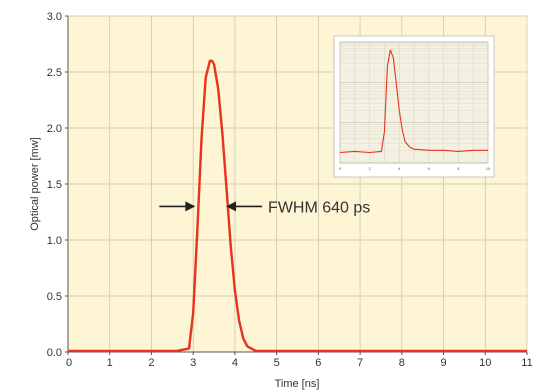 The height and width of the screenshot is (392, 539). What do you see at coordinates (458, 168) in the screenshot?
I see `inset-x-tick-label: 8` at bounding box center [458, 168].